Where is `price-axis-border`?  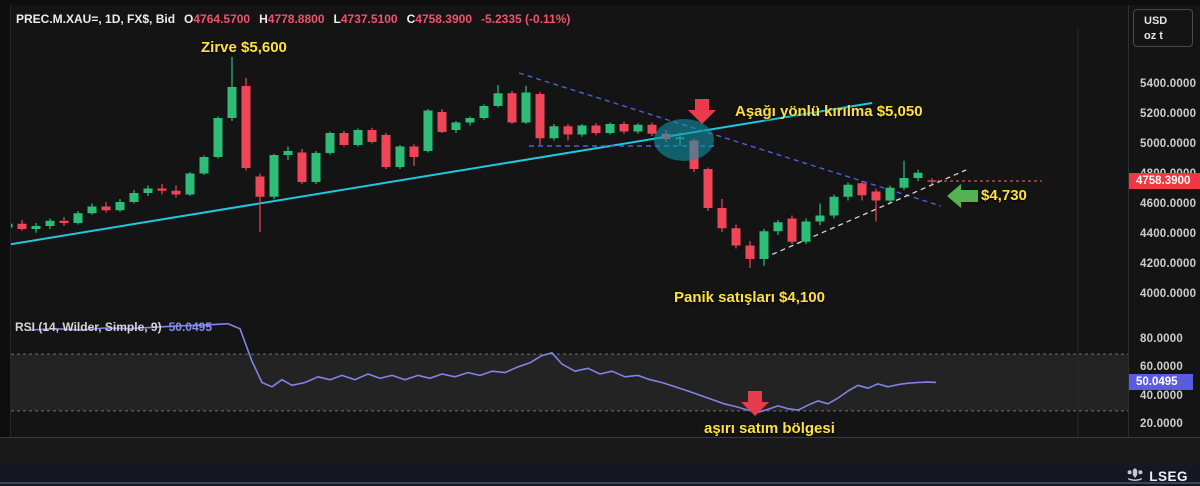 price-axis-border is located at coordinates (1128, 235).